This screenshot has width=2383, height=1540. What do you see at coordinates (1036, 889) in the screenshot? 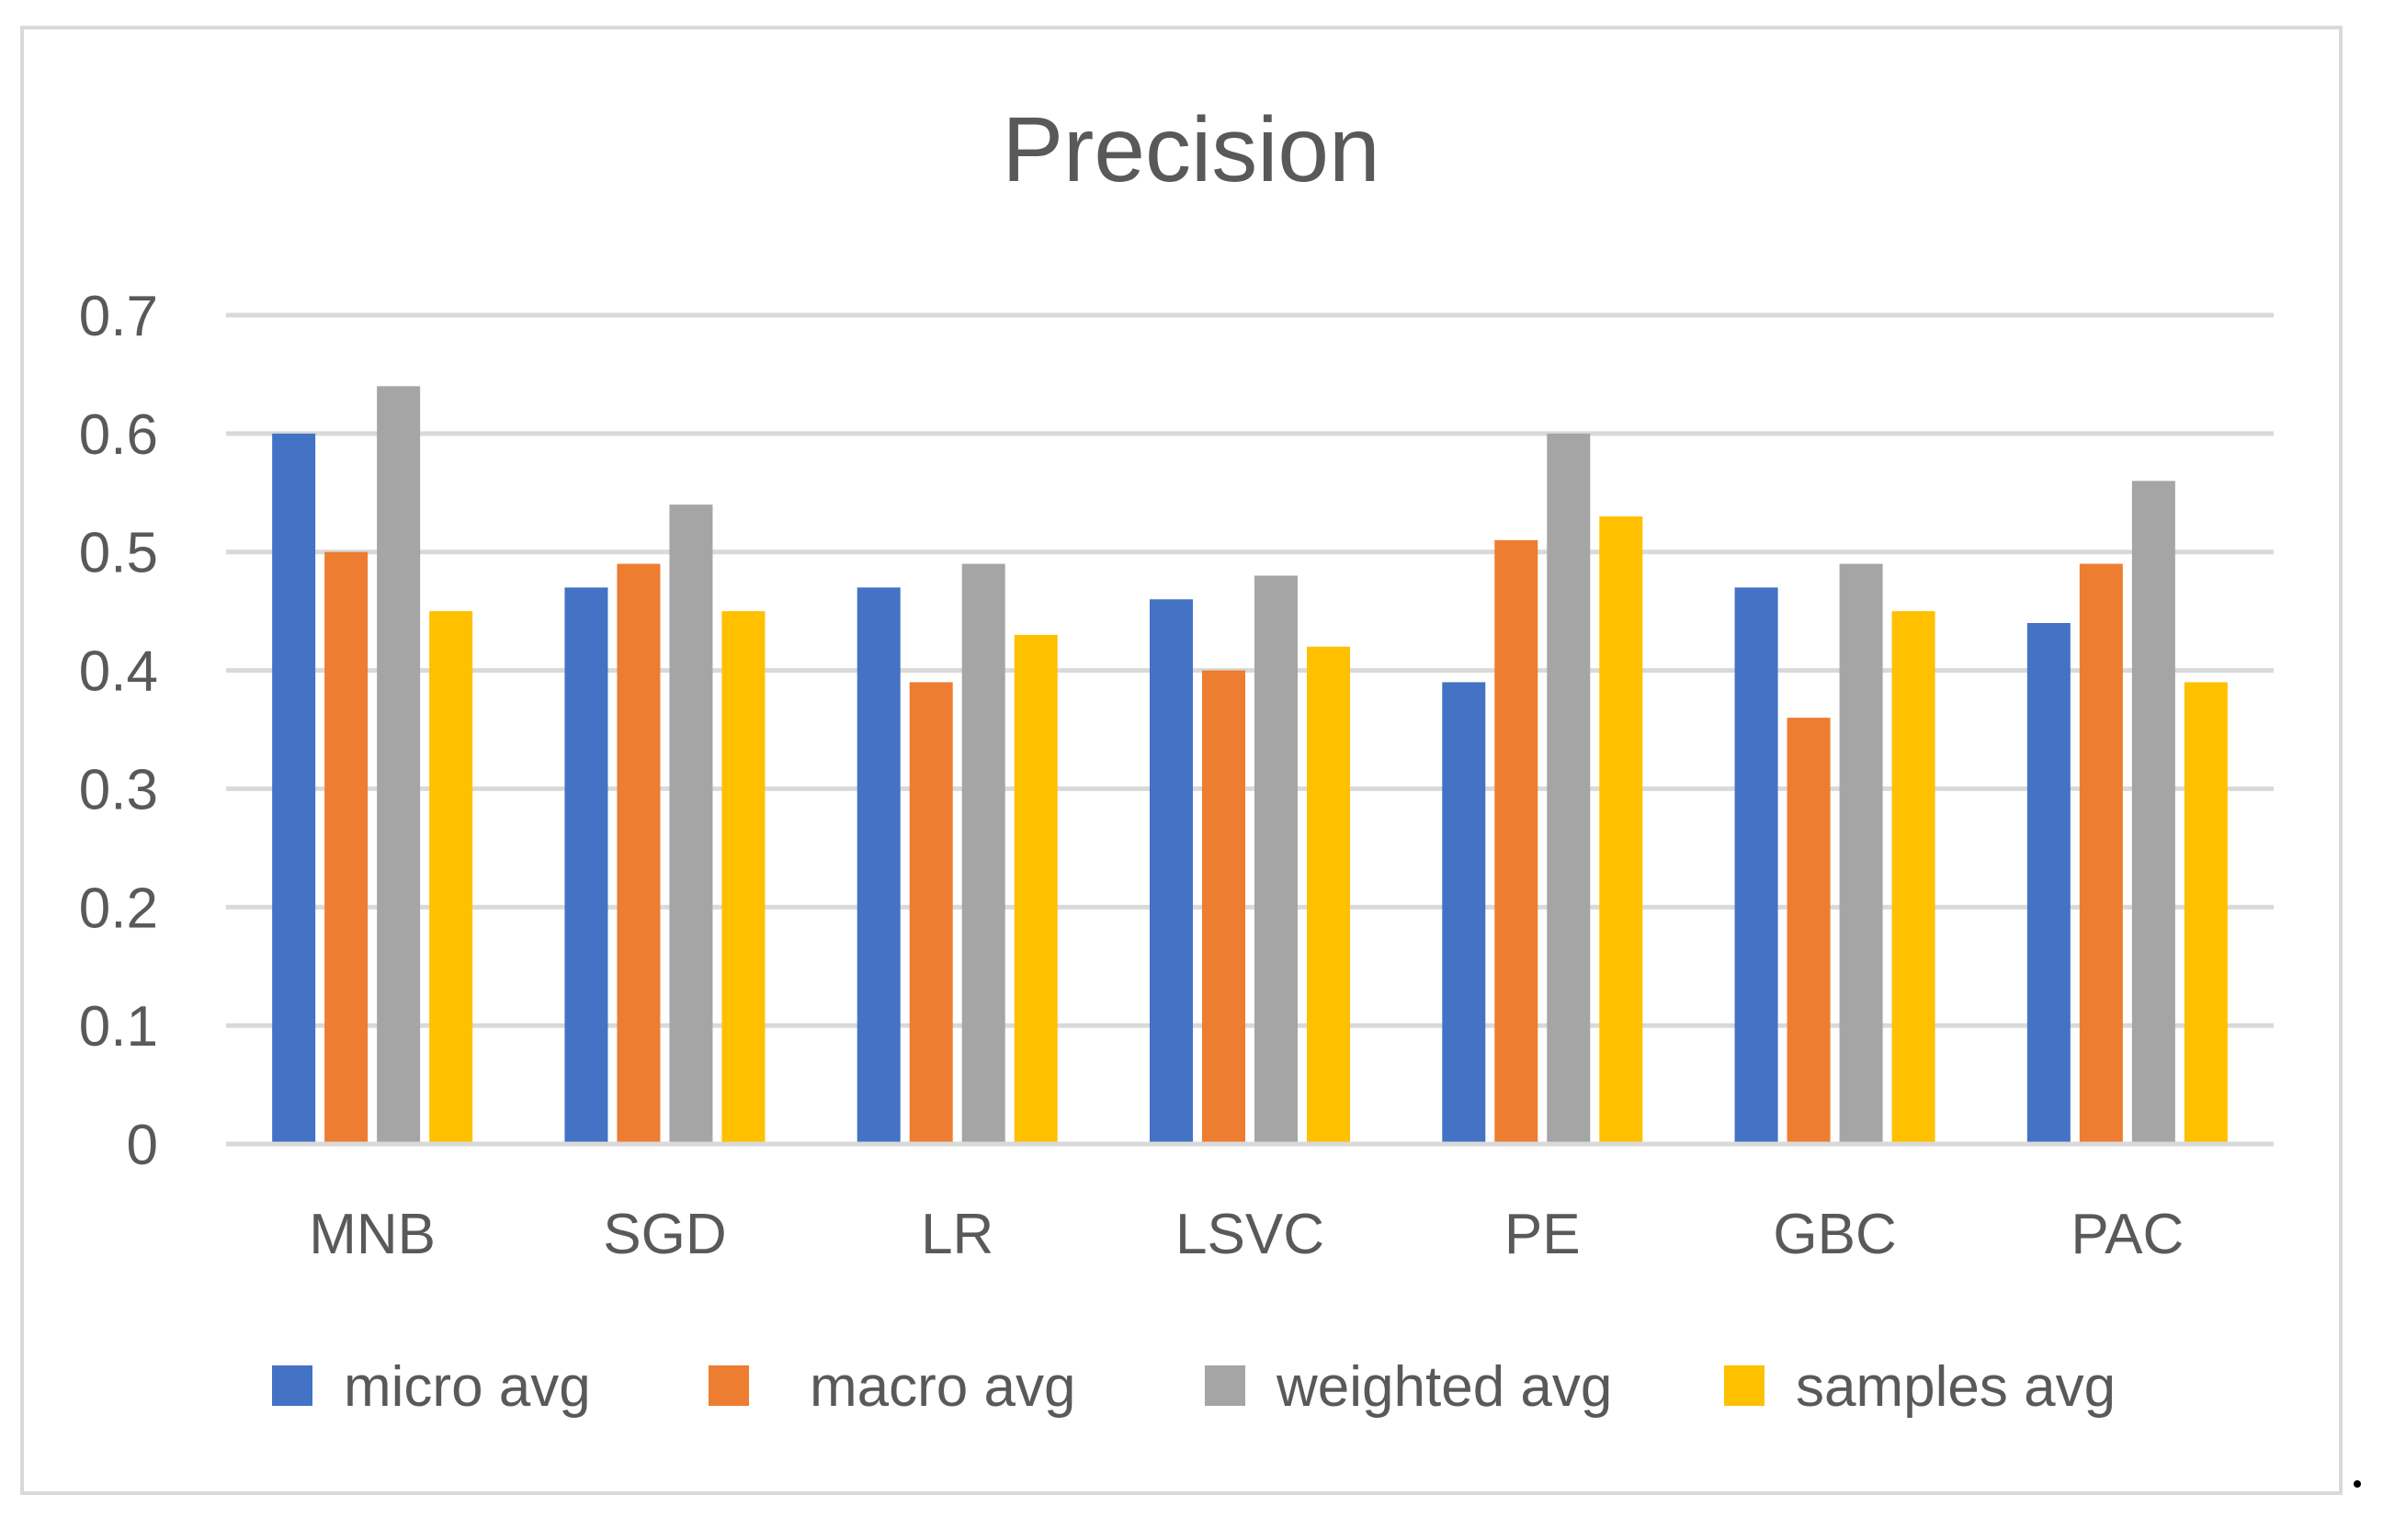
I see `bar-lr-samples-avg` at bounding box center [1036, 889].